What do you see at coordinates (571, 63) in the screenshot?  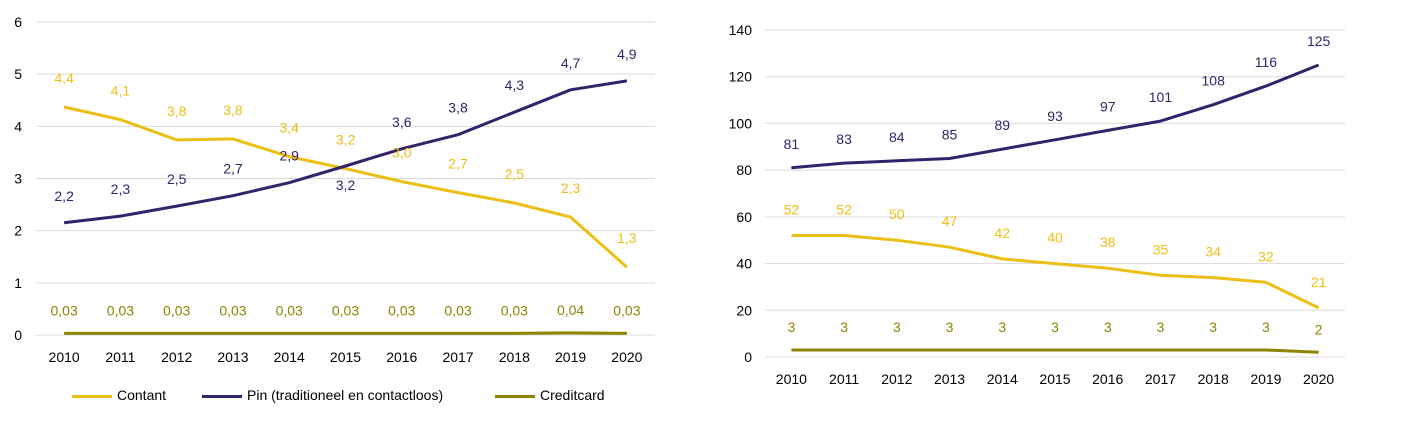 I see `data-label-pin: 4,7` at bounding box center [571, 63].